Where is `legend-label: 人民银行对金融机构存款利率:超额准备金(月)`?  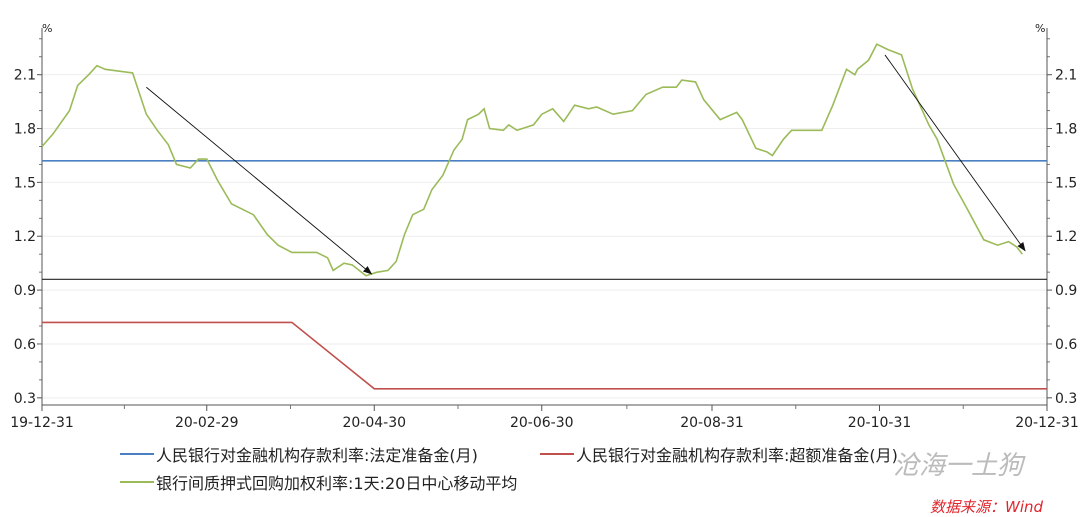
legend-label: 人民银行对金融机构存款利率:超额准备金(月) is located at coordinates (737, 455).